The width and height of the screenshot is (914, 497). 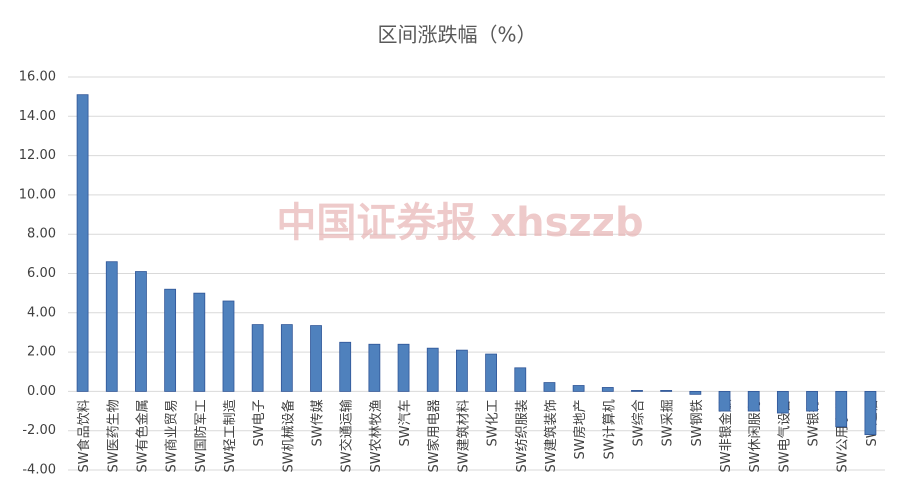 What do you see at coordinates (259, 422) in the screenshot?
I see `x-tick-label: SW电子` at bounding box center [259, 422].